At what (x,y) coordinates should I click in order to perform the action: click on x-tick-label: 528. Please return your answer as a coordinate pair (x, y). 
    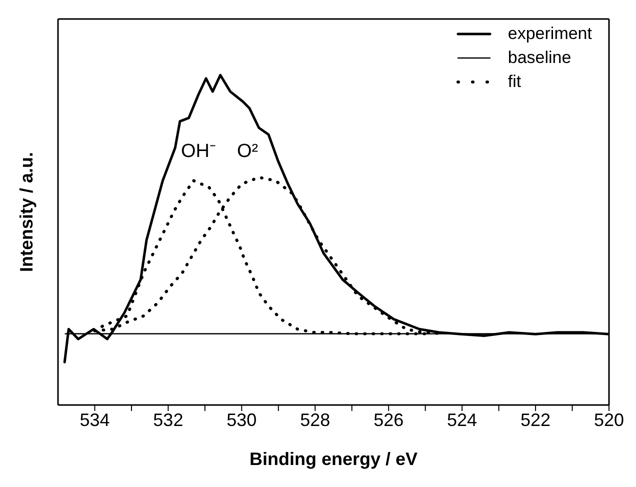
    Looking at the image, I should click on (315, 420).